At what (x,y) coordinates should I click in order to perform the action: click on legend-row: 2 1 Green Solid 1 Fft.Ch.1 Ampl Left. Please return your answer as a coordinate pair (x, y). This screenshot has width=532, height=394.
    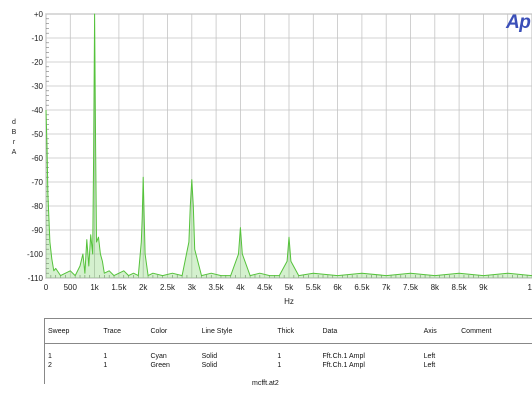
    Looking at the image, I should click on (288, 366).